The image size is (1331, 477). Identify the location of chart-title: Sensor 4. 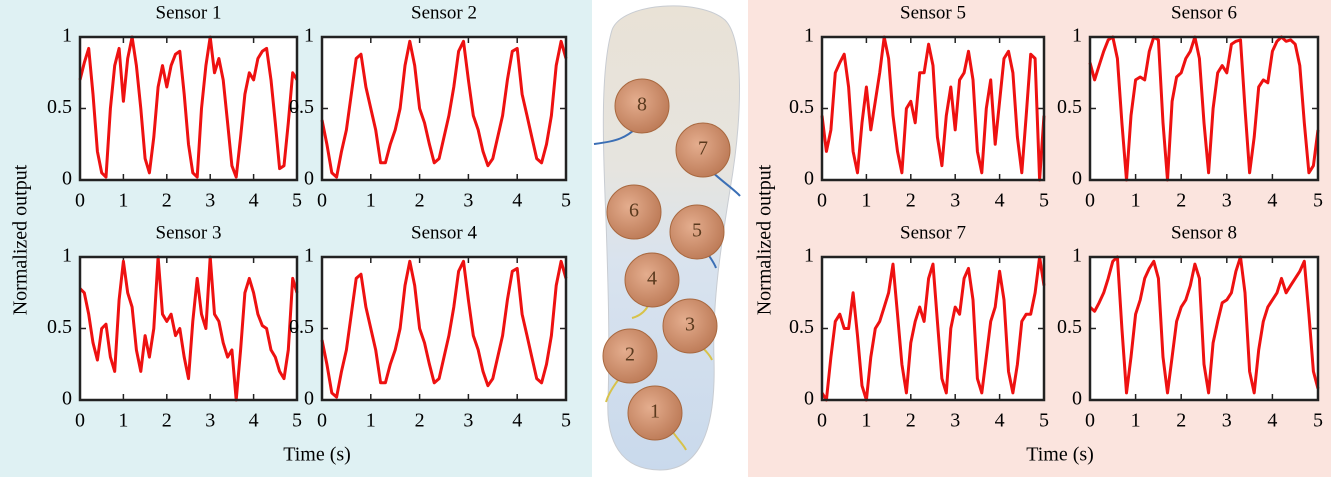
(444, 232).